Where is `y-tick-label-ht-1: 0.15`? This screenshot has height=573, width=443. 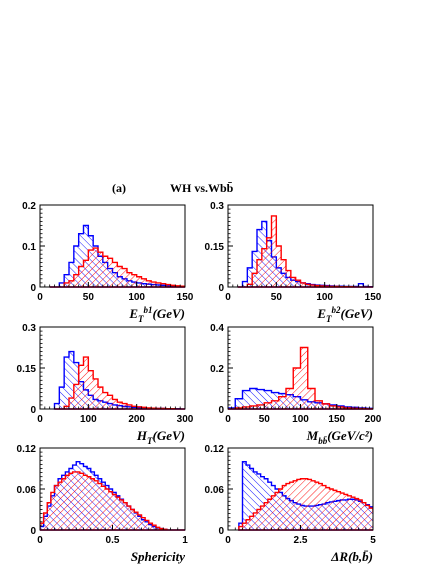
y-tick-label-ht-1: 0.15 is located at coordinates (27, 369).